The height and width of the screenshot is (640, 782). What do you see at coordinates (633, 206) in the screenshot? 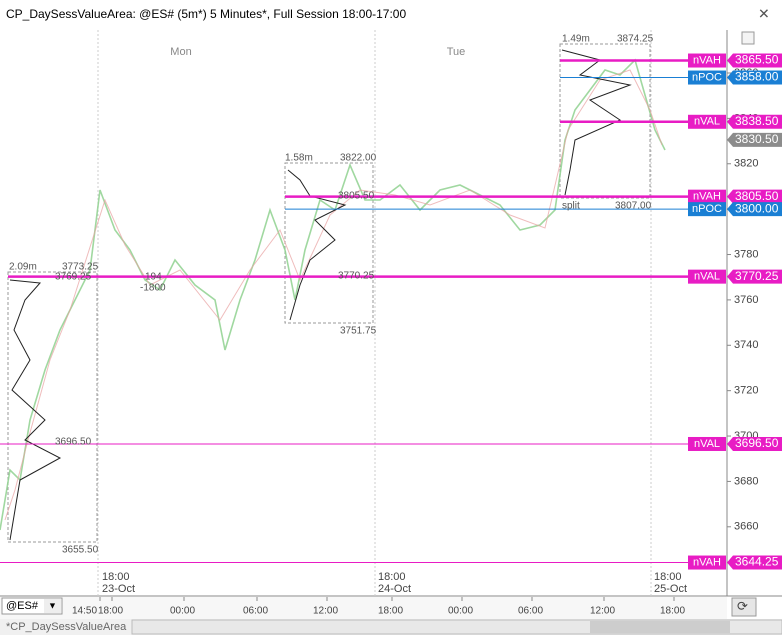
I see `profile-label: 3807.00` at bounding box center [633, 206].